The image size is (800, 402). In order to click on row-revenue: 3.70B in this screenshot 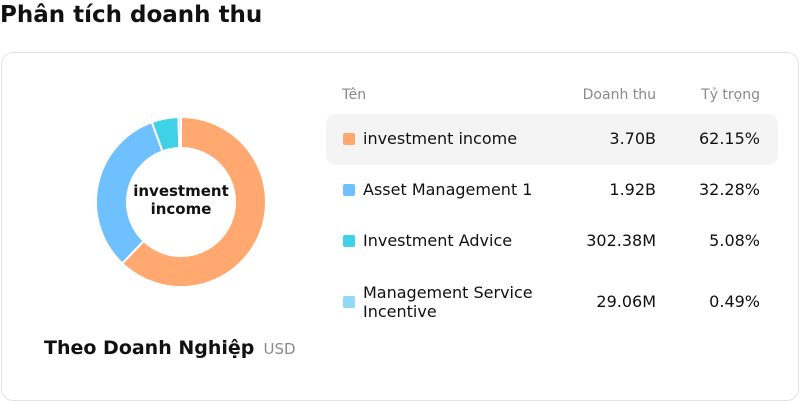, I will do `click(632, 138)`.